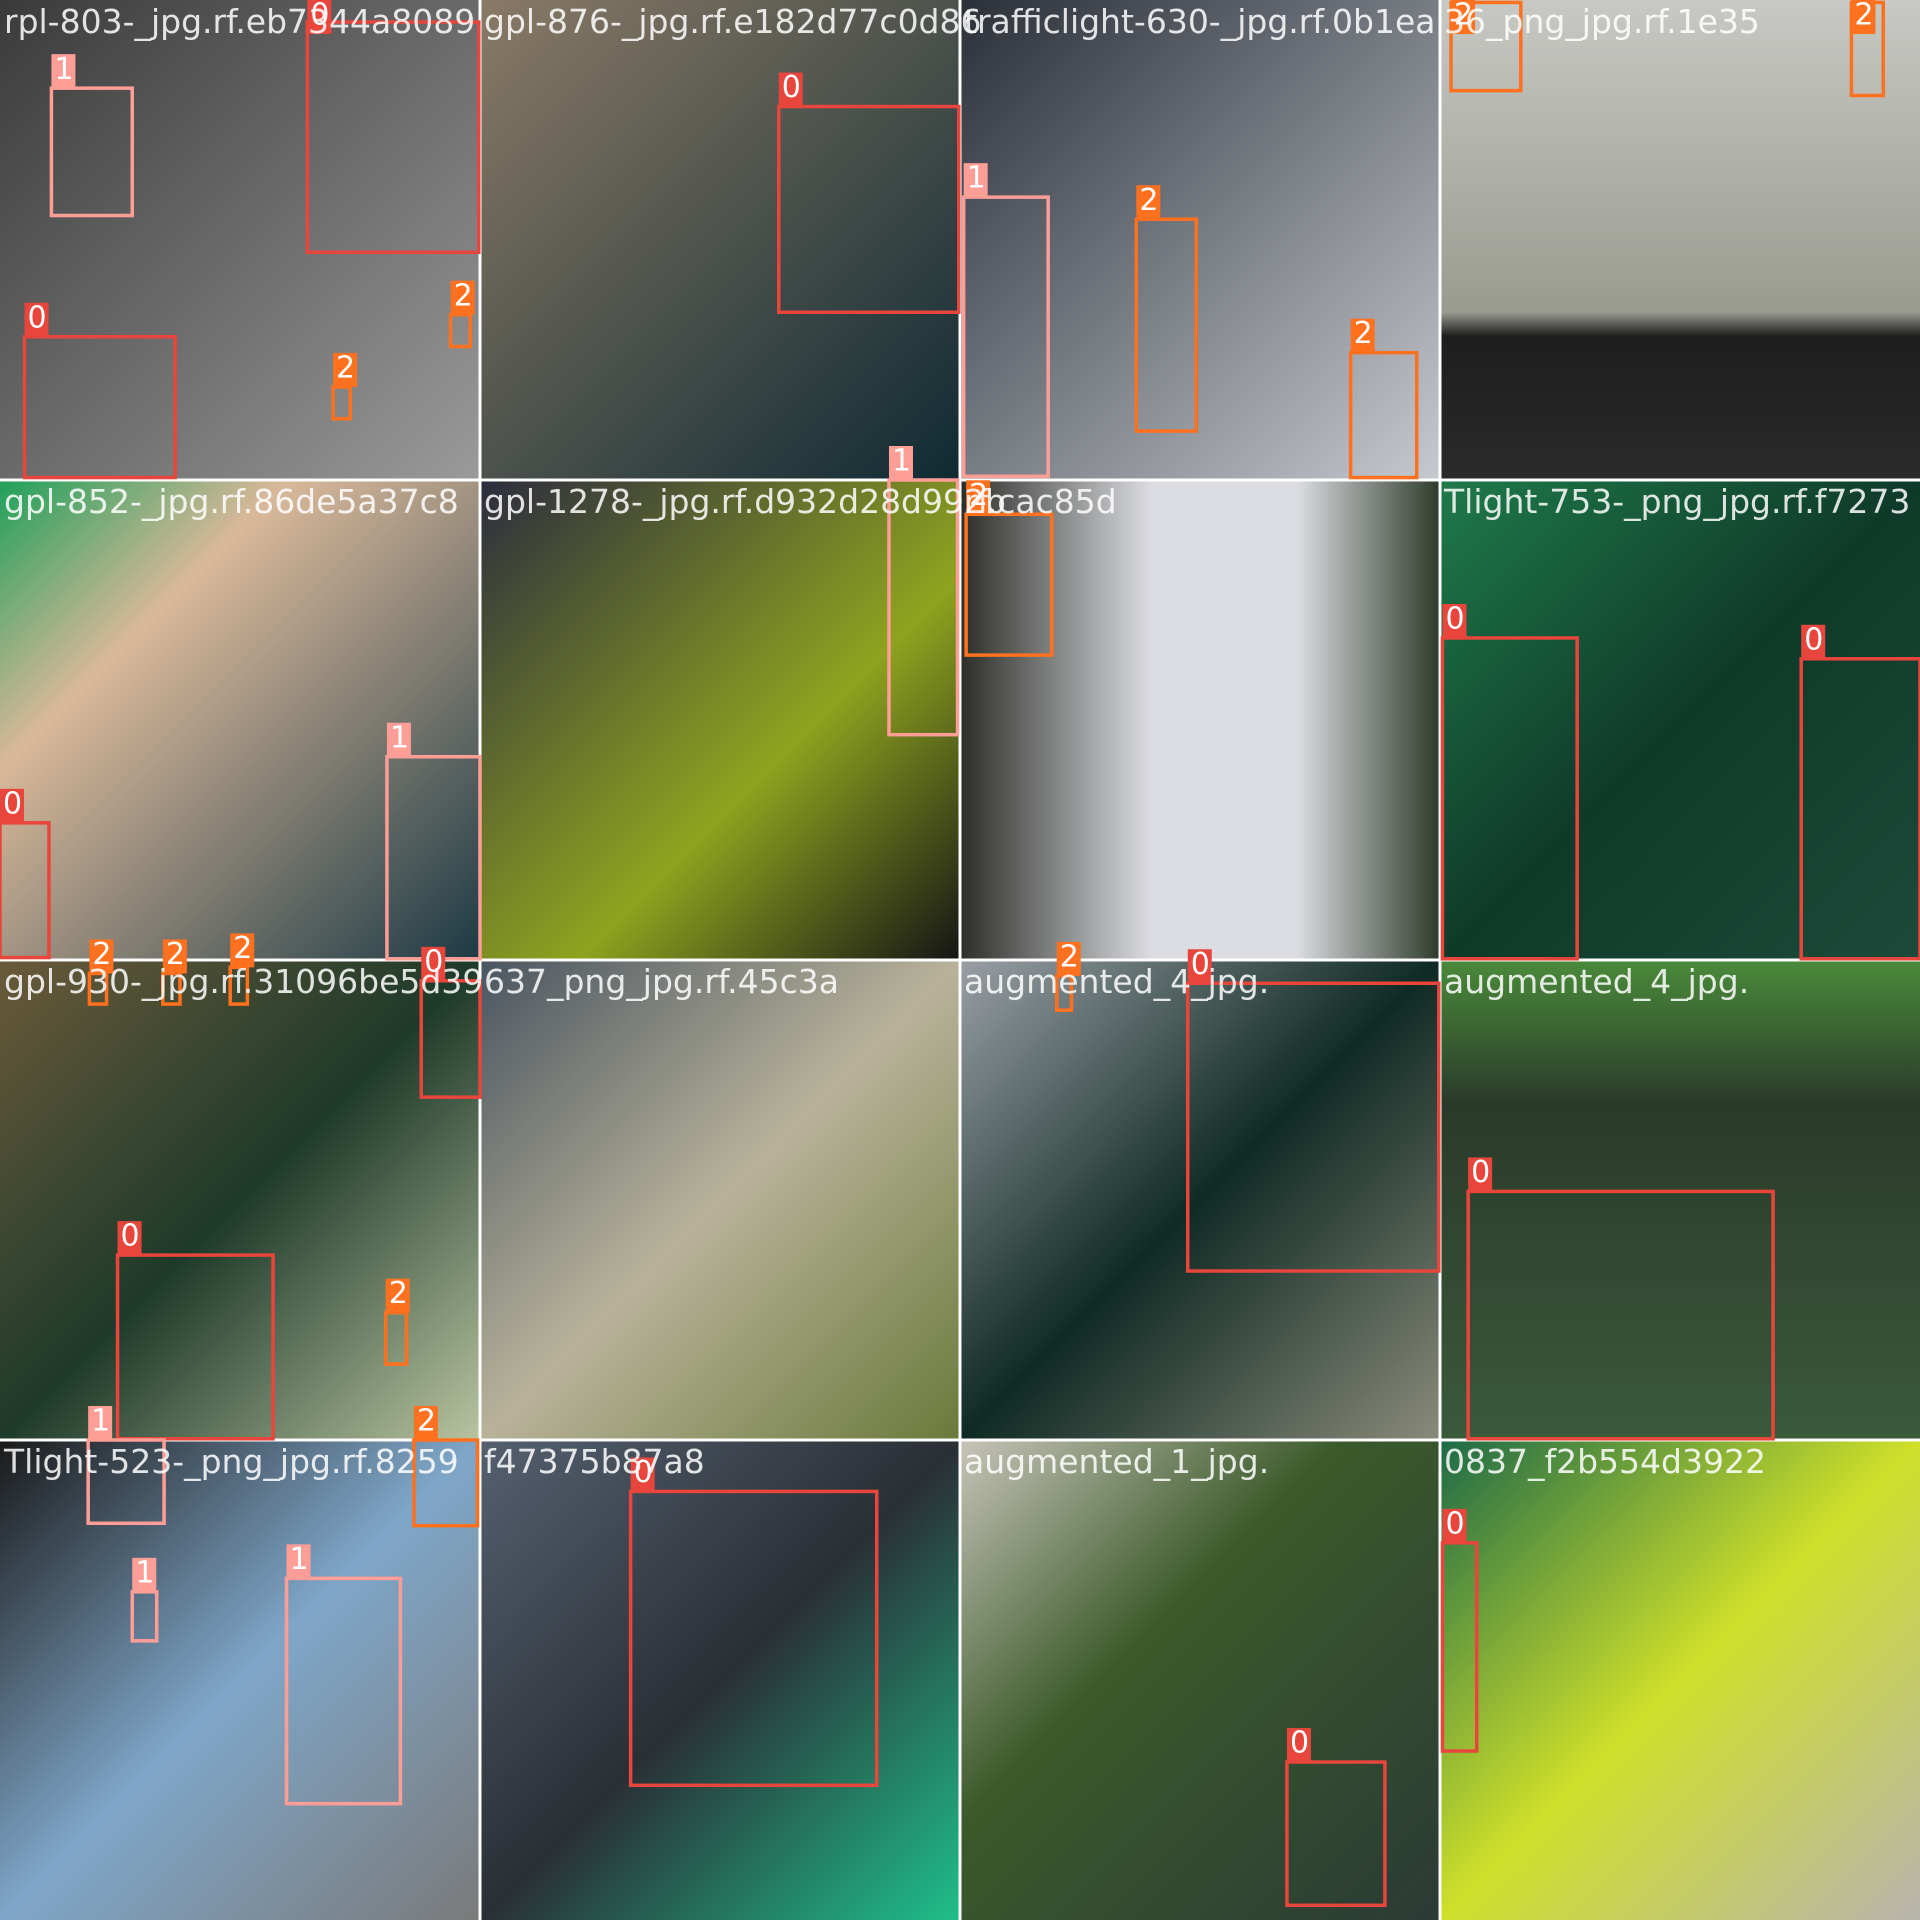 The image size is (1920, 1920). Describe the element at coordinates (594, 1461) in the screenshot. I see `tile-title: f47375b87a8` at that location.